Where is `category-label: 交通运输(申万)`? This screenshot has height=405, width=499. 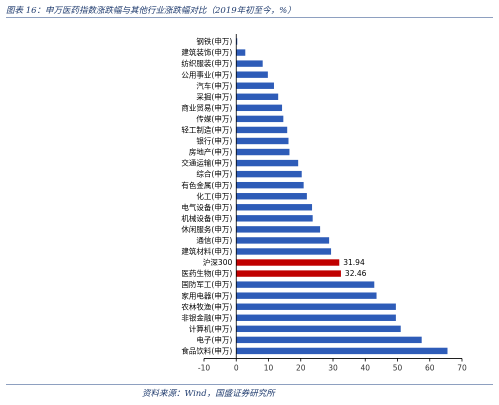 category-label: 交通运输(申万) is located at coordinates (206, 163).